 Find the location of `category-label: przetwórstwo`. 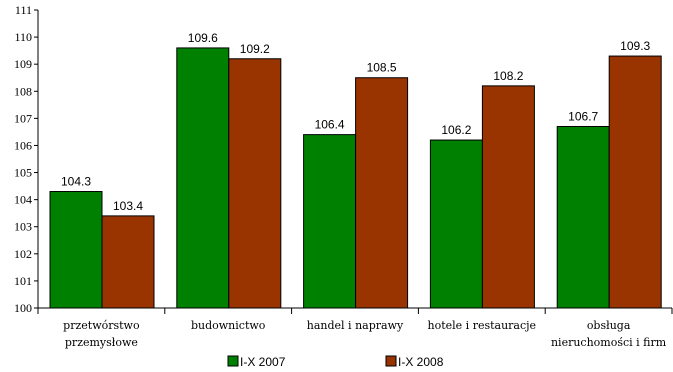

category-label: przetwórstwo is located at coordinates (101, 325).